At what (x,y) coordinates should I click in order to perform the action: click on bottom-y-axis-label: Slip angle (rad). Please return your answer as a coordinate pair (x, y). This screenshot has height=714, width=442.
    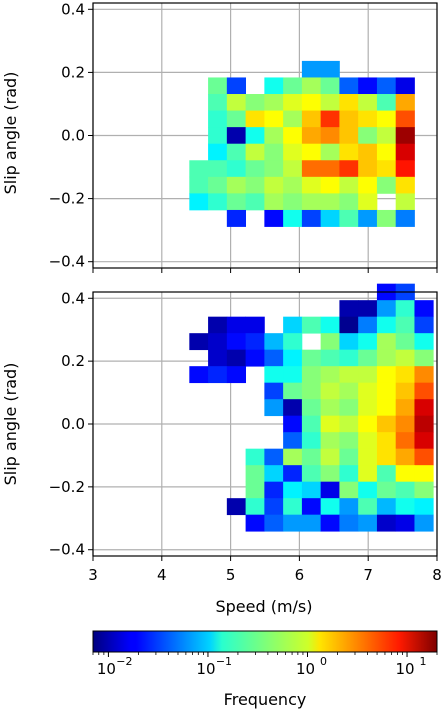
    Looking at the image, I should click on (10, 424).